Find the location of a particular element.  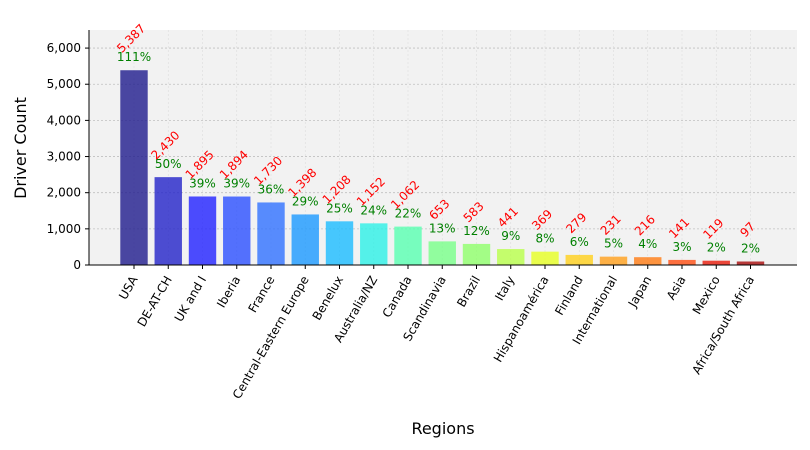

percent-label: 8% is located at coordinates (544, 239).